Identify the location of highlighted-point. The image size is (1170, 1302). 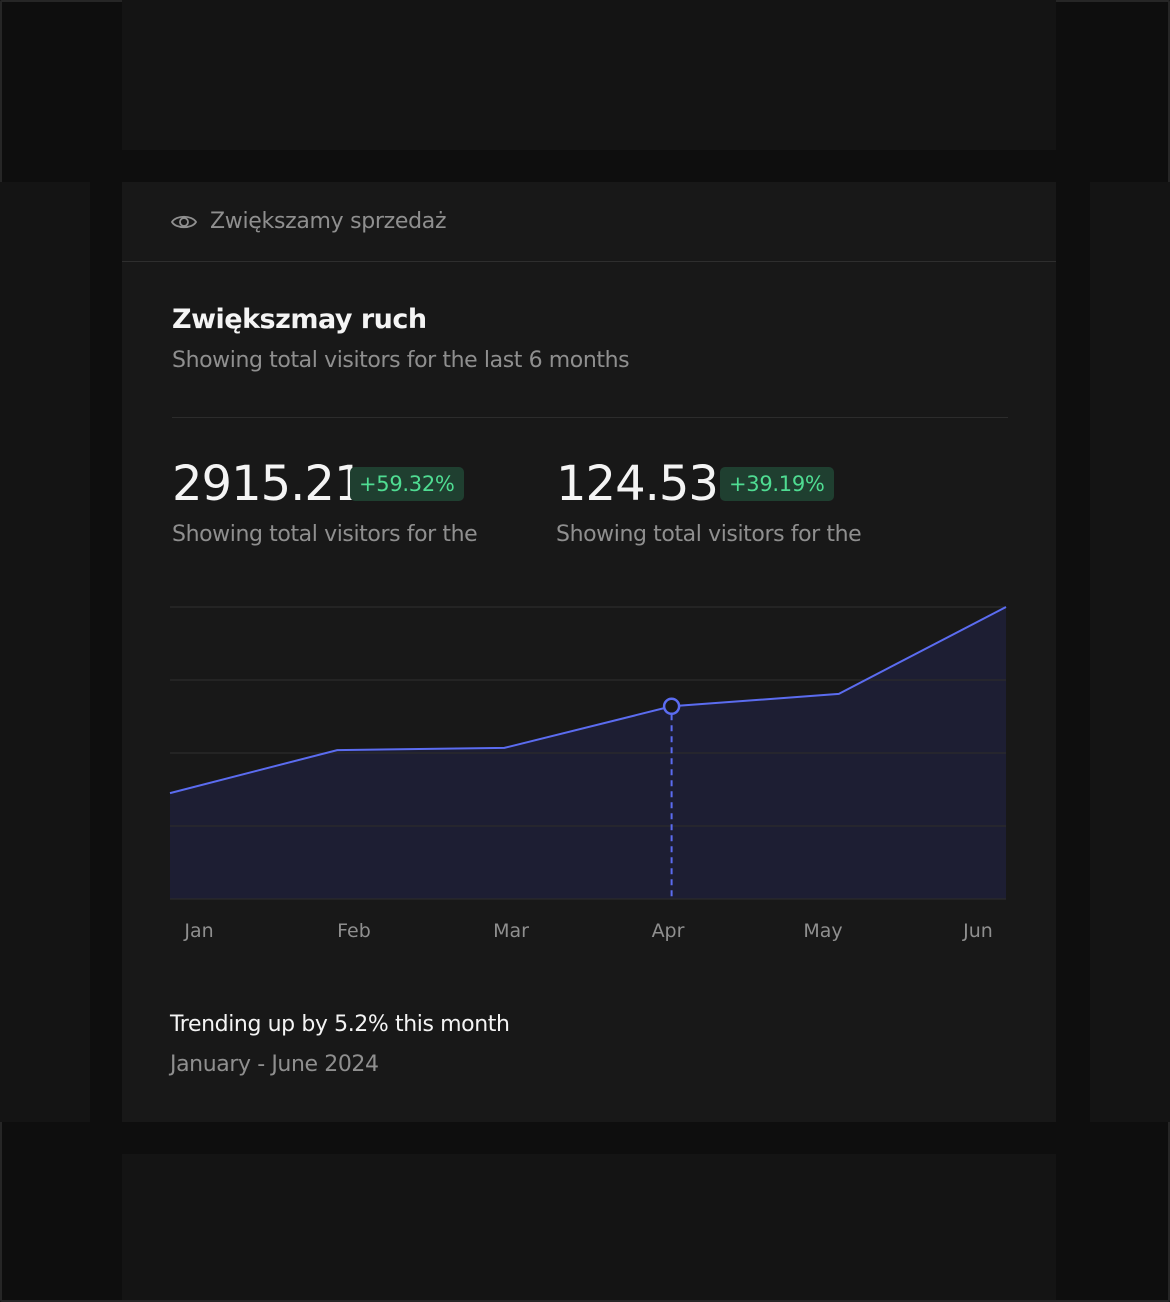
(671, 706).